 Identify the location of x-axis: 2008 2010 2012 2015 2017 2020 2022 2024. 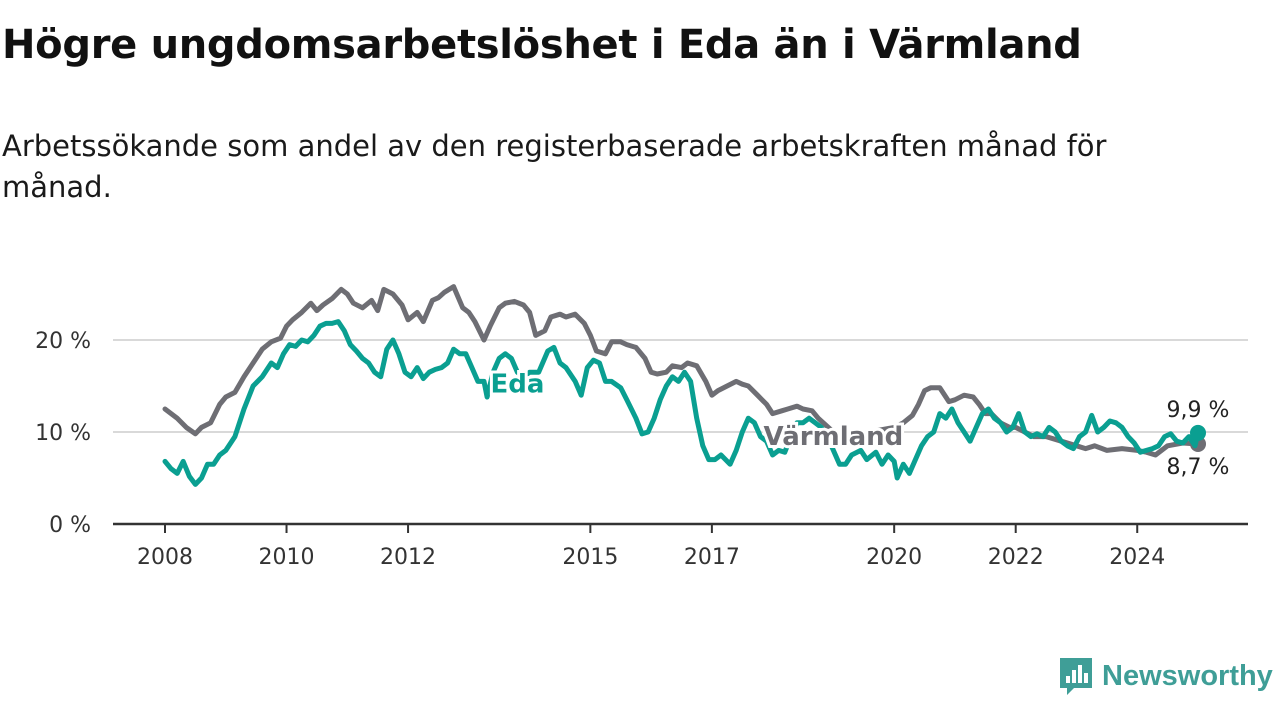
(680, 546).